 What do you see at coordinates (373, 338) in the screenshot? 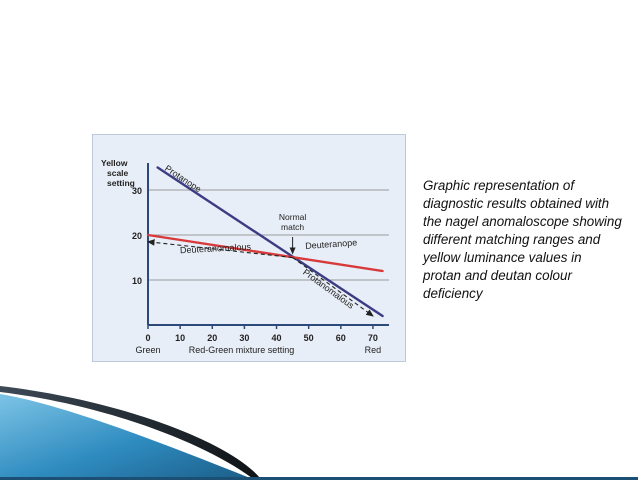
I see `x-tick-label: 70` at bounding box center [373, 338].